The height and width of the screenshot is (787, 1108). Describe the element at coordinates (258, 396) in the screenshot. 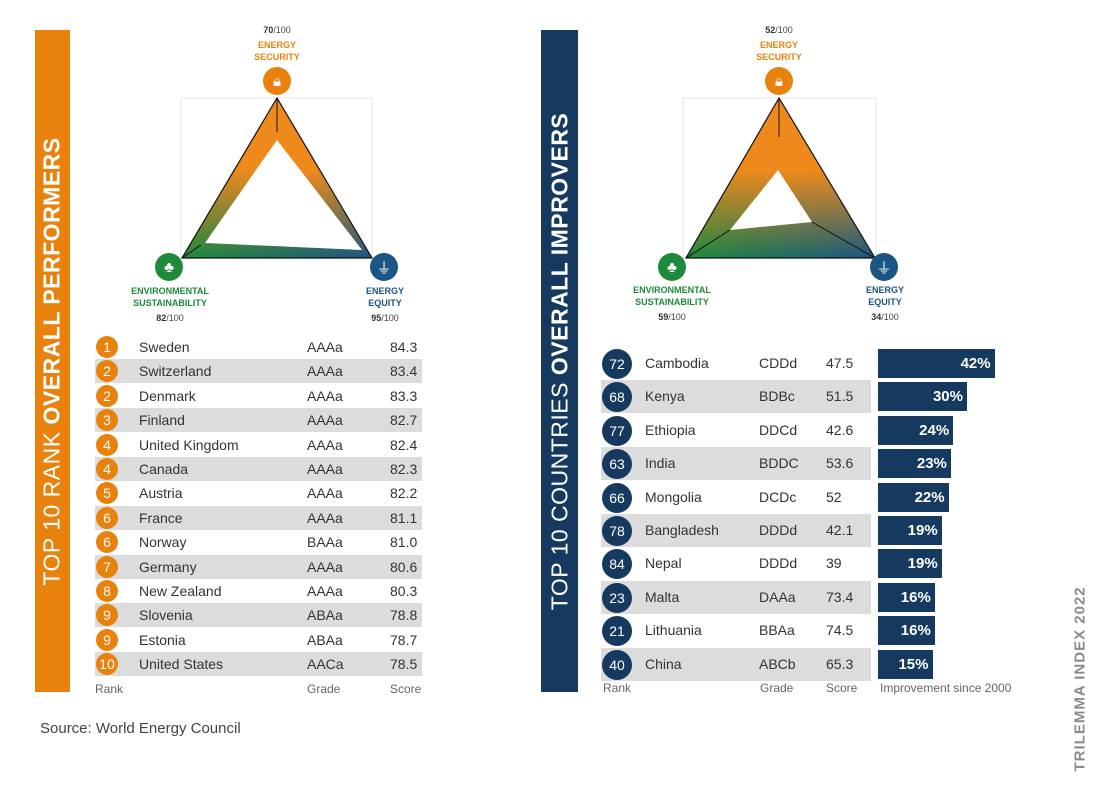

I see `table-row: 2 Denmark AAAa 83.3` at that location.